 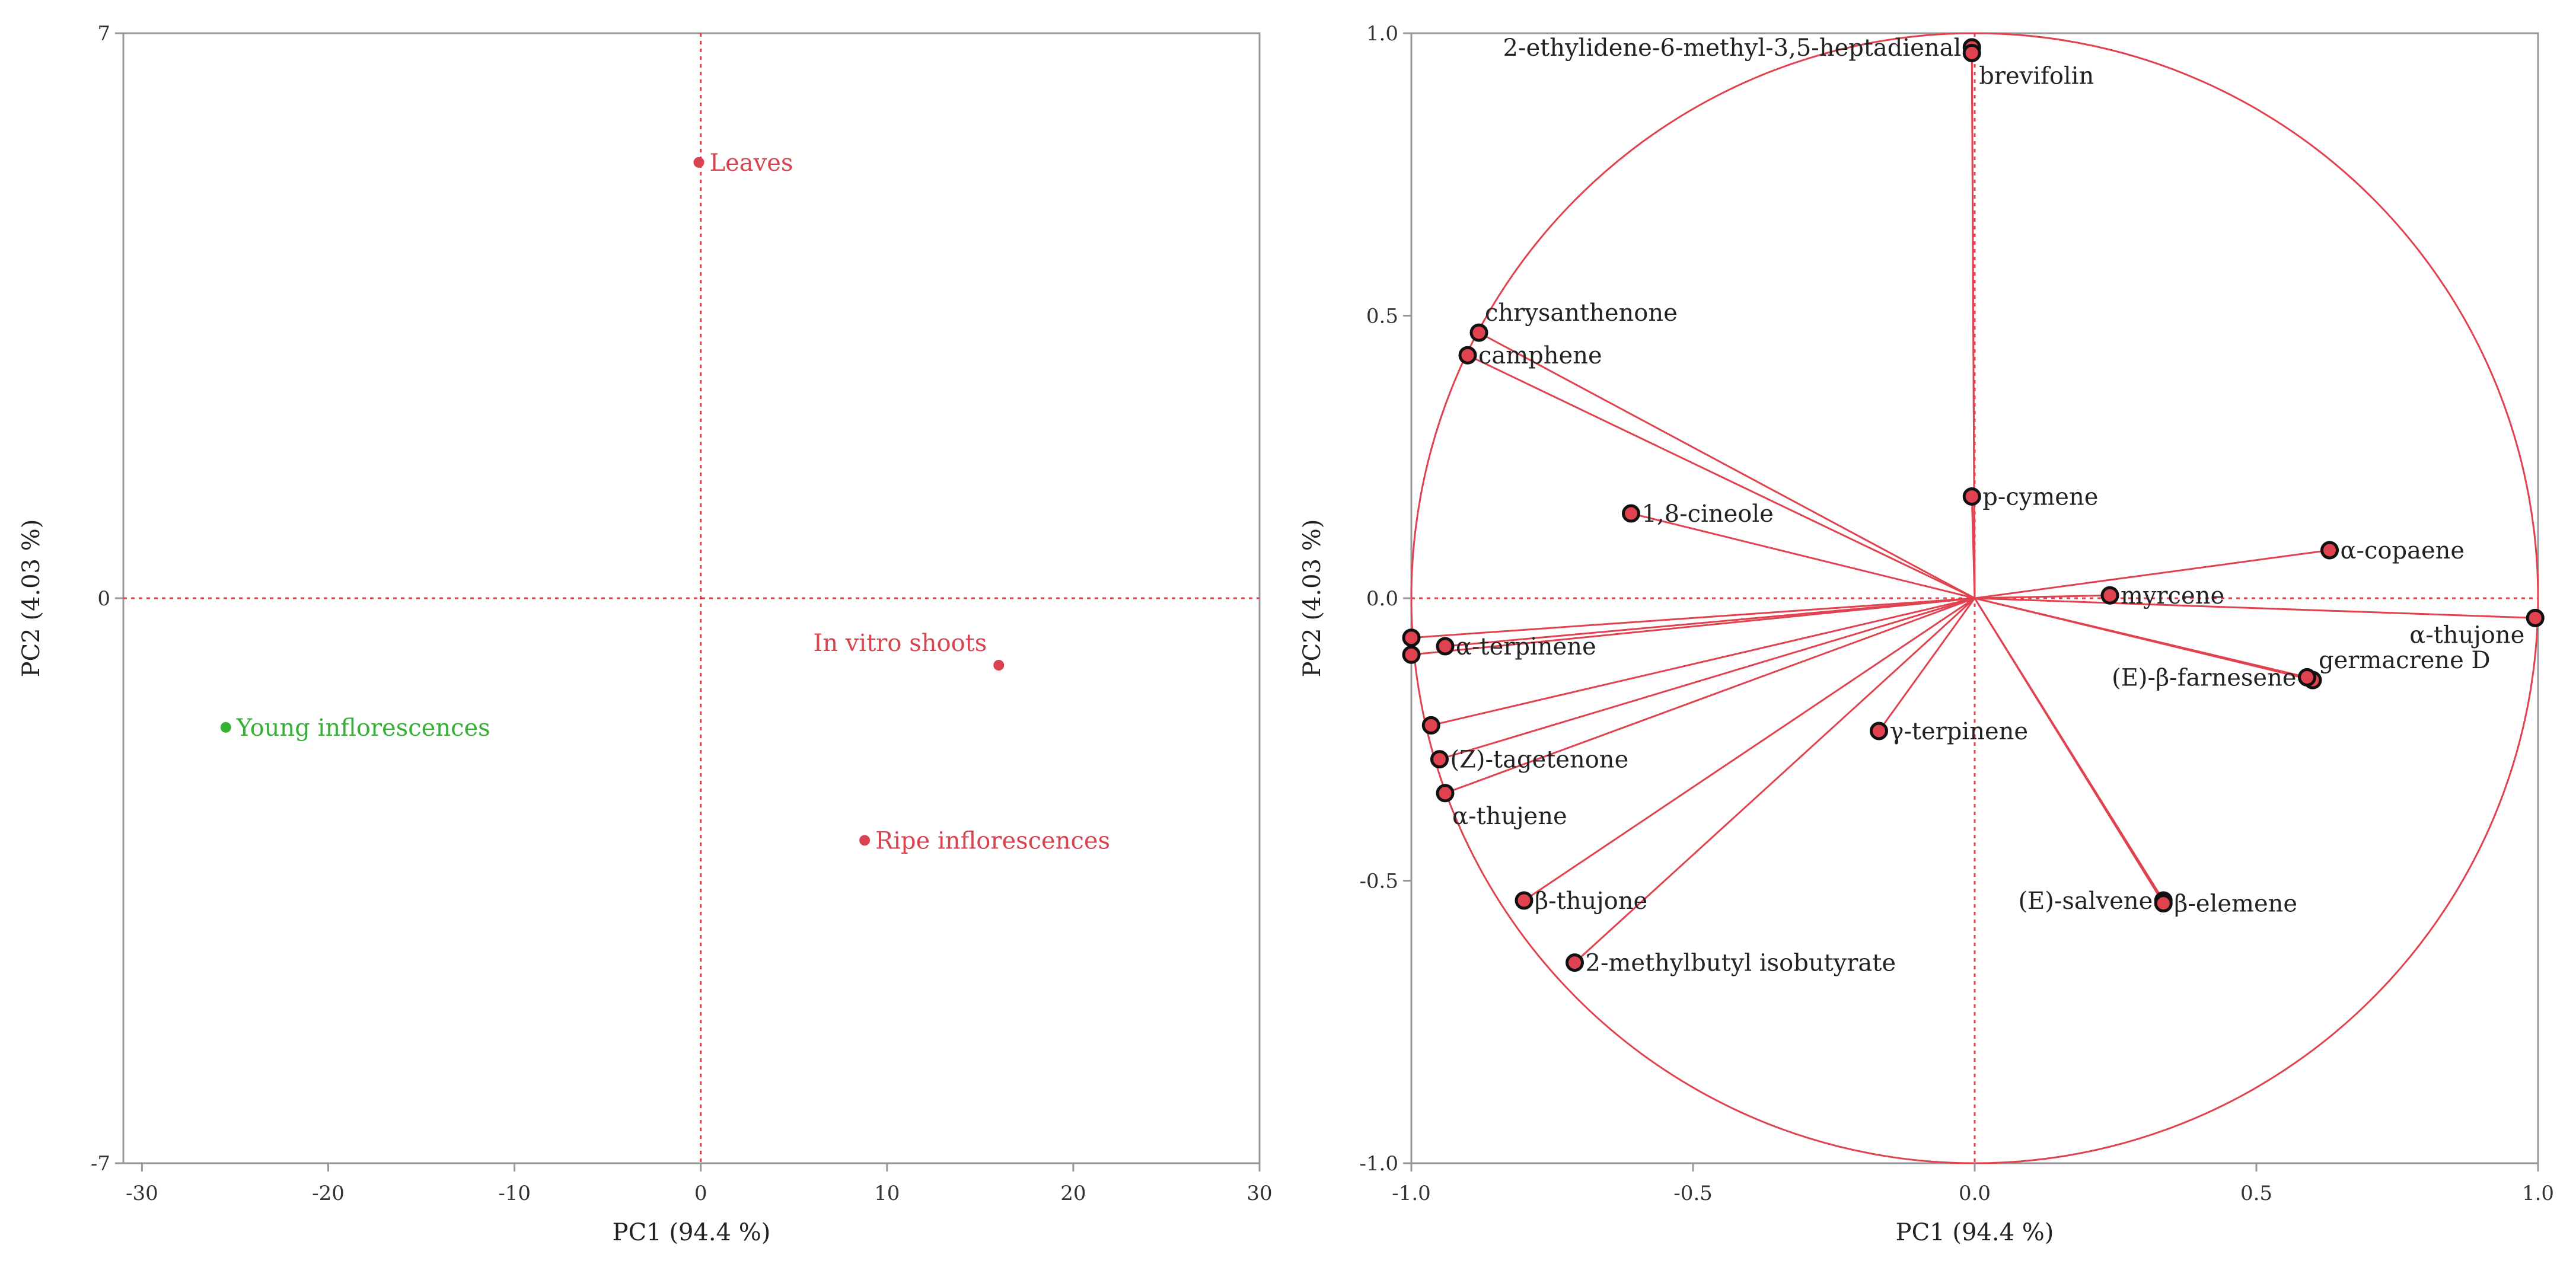 What do you see at coordinates (1378, 881) in the screenshot?
I see `loading-y-tick-label: -0.5` at bounding box center [1378, 881].